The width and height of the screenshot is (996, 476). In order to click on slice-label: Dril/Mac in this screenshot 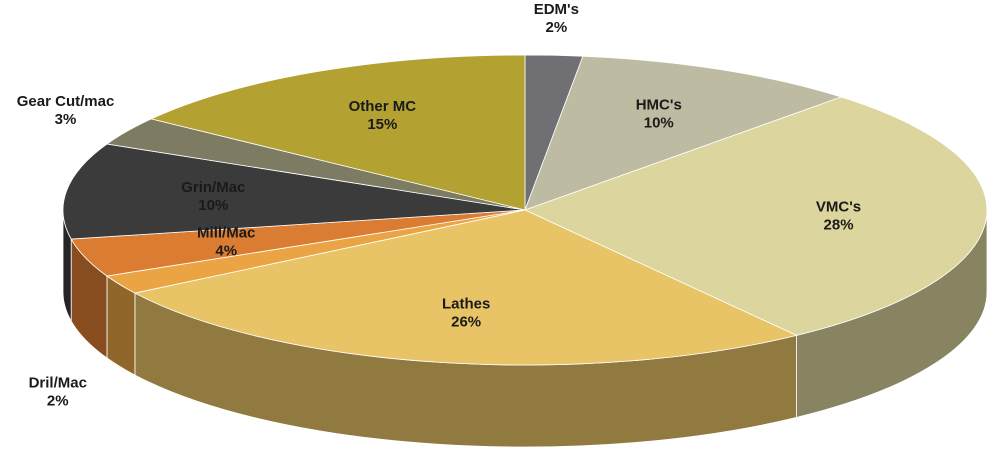, I will do `click(58, 383)`.